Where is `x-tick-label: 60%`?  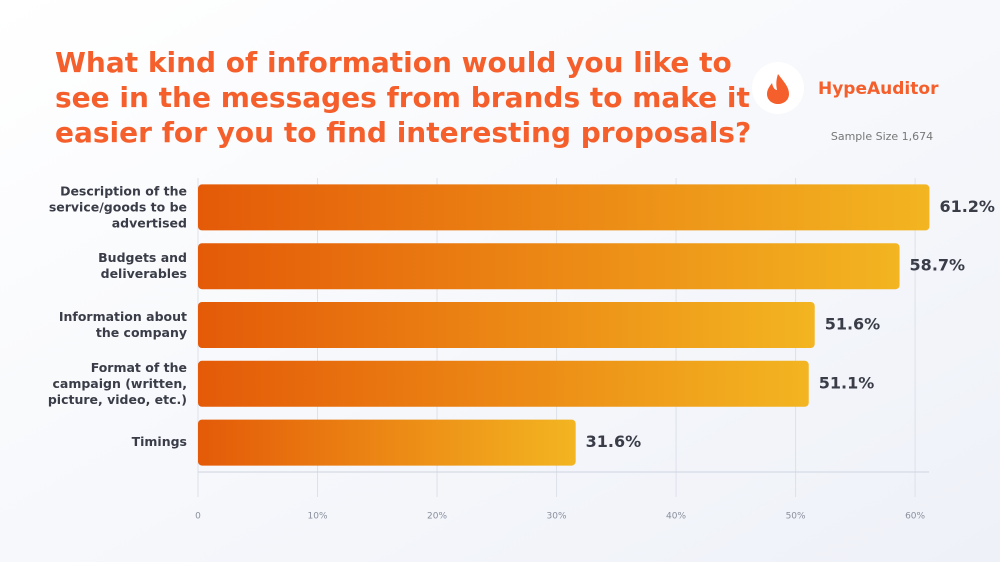
x-tick-label: 60% is located at coordinates (915, 517).